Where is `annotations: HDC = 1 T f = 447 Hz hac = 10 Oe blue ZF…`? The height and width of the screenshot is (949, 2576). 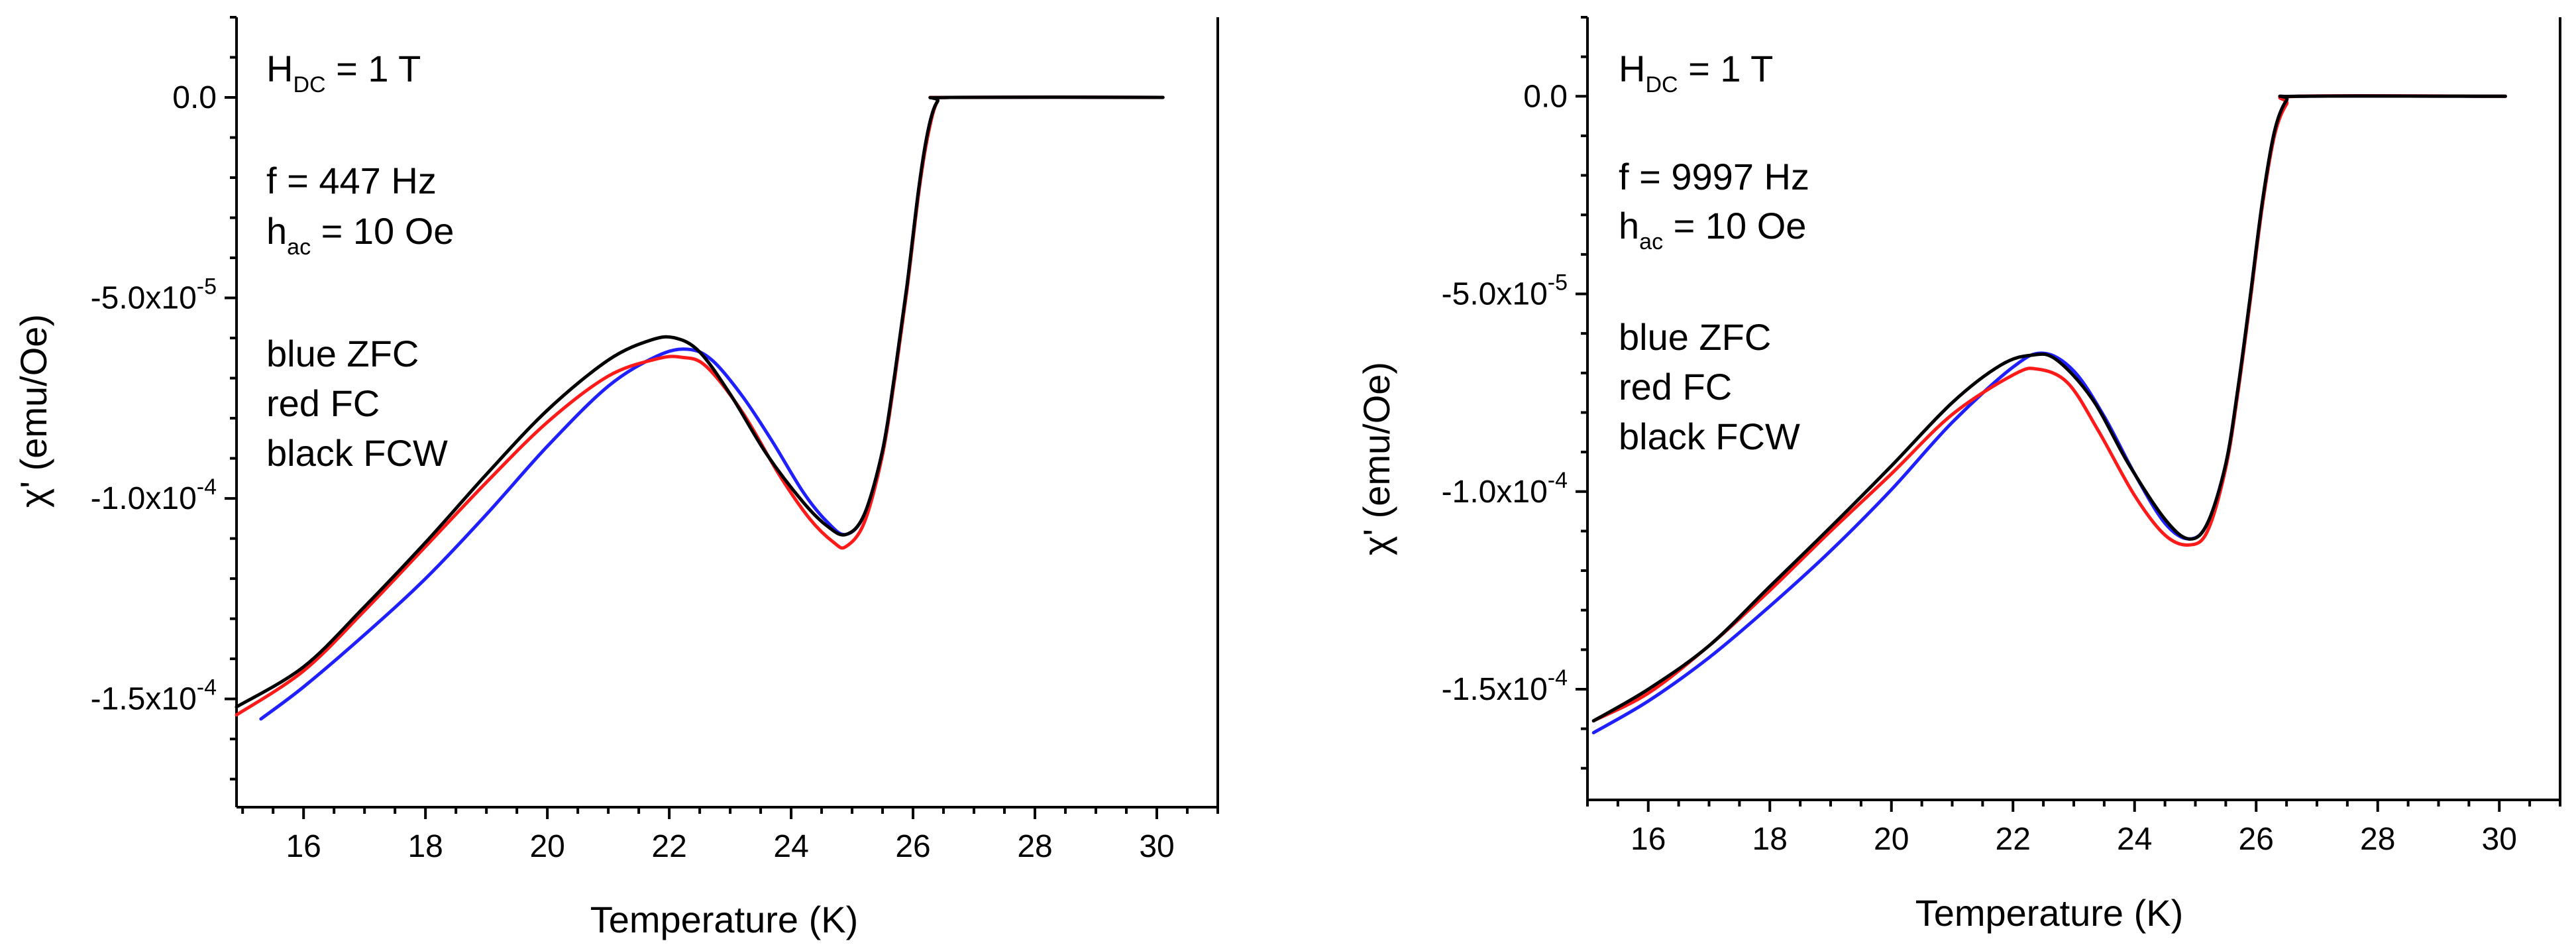 annotations: HDC = 1 T f = 447 Hz hac = 10 Oe blue ZF… is located at coordinates (360, 261).